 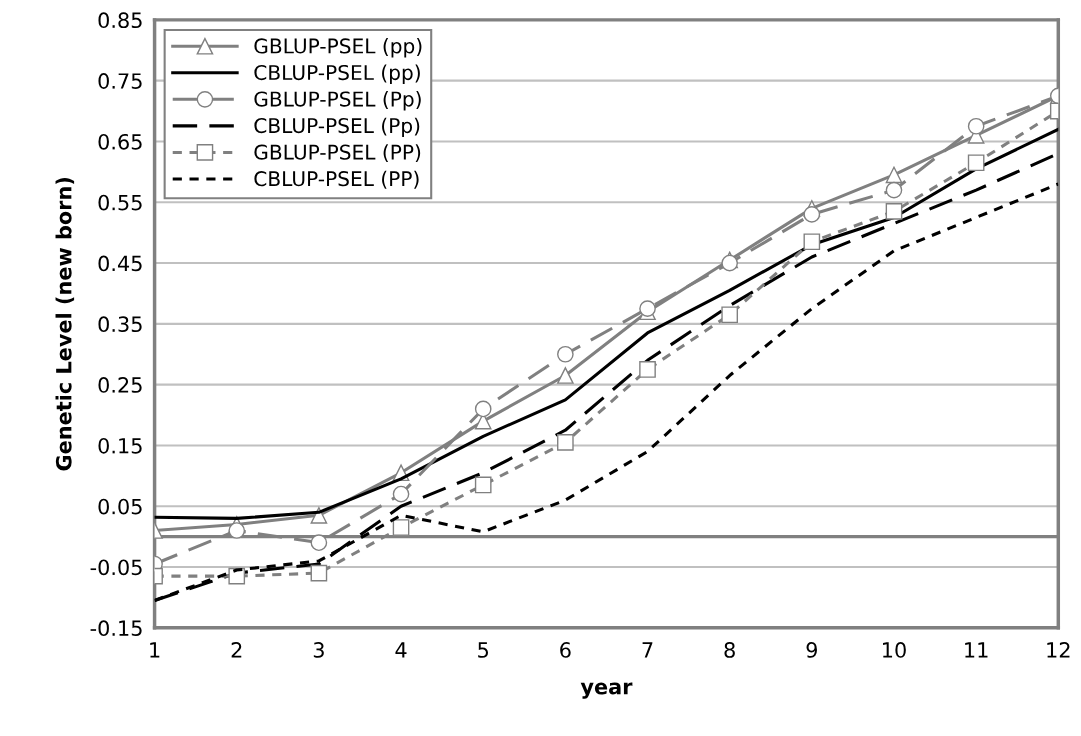 I want to click on y-tick-label: -0.15, so click(x=116, y=628).